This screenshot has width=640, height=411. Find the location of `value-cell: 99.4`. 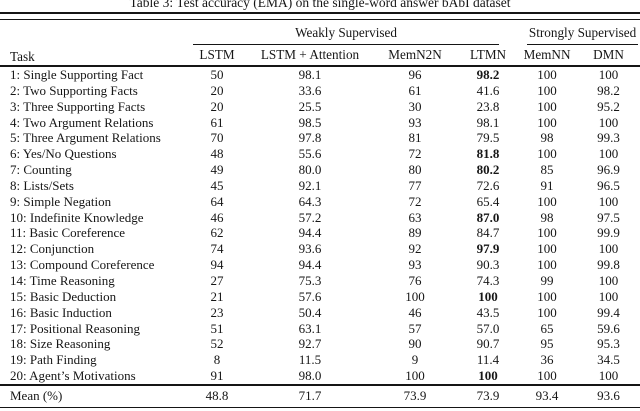

value-cell: 99.4 is located at coordinates (608, 312).